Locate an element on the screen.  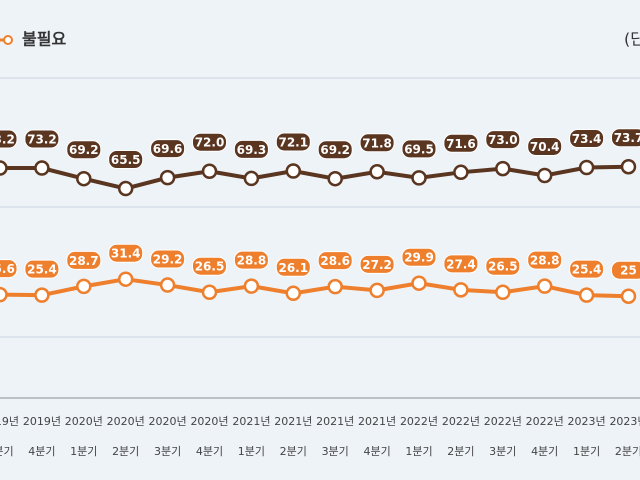
value-label: 71.6 is located at coordinates (461, 144).